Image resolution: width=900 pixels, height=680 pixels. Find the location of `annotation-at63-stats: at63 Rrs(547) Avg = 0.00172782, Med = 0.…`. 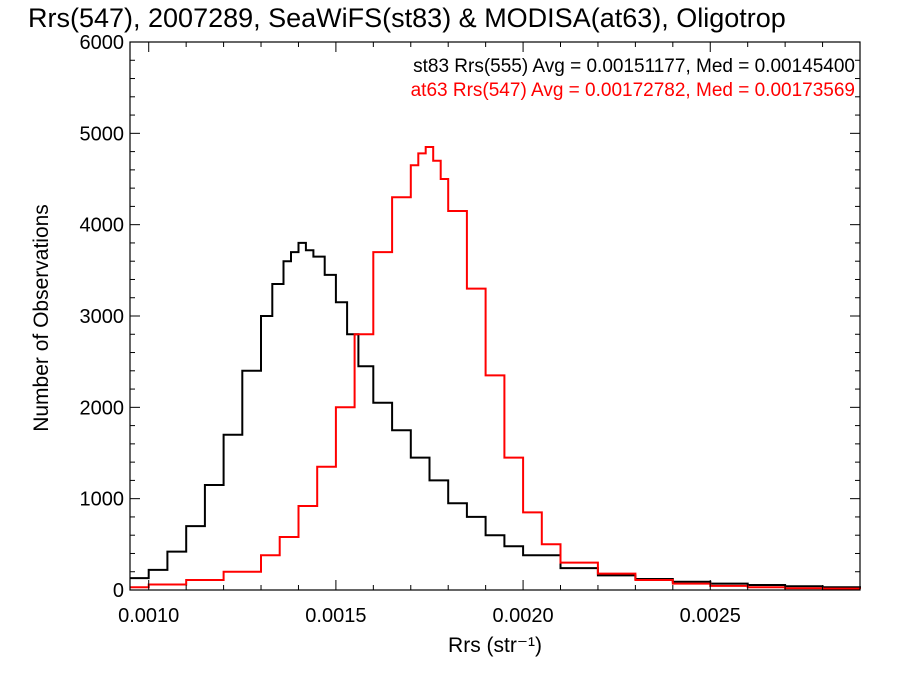

annotation-at63-stats: at63 Rrs(547) Avg = 0.00172782, Med = 0.… is located at coordinates (633, 90).